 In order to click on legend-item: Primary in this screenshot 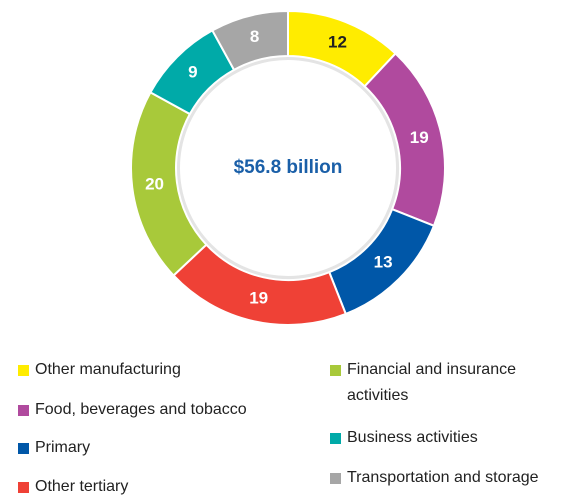, I will do `click(168, 448)`.